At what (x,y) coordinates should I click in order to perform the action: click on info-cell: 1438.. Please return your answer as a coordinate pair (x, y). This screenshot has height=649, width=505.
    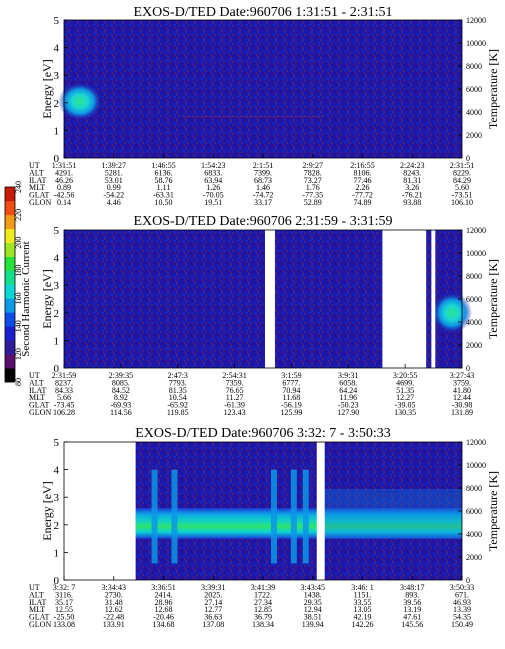
    Looking at the image, I should click on (313, 594).